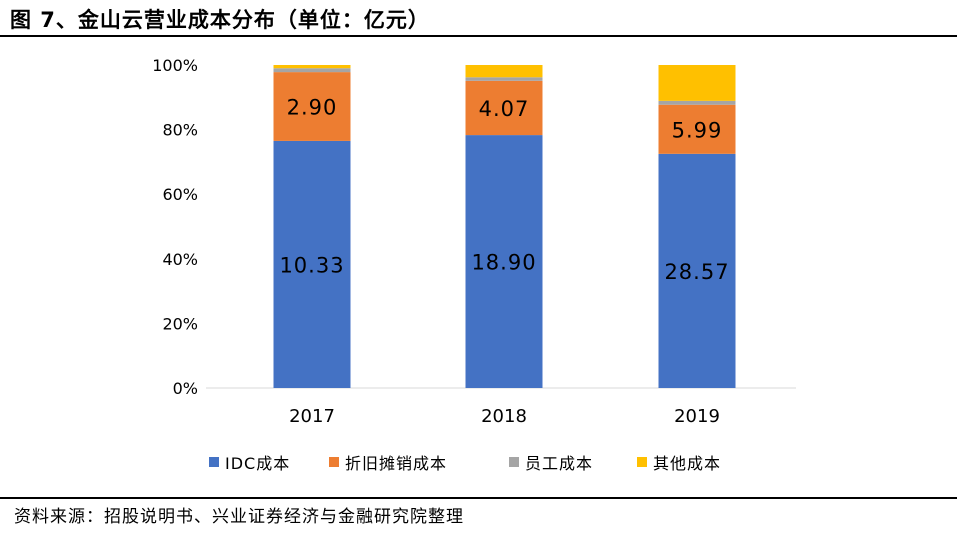  Describe the element at coordinates (220, 20) in the screenshot. I see `page-title: 图 7、金山云营业成本分布（单位：亿元）` at that location.